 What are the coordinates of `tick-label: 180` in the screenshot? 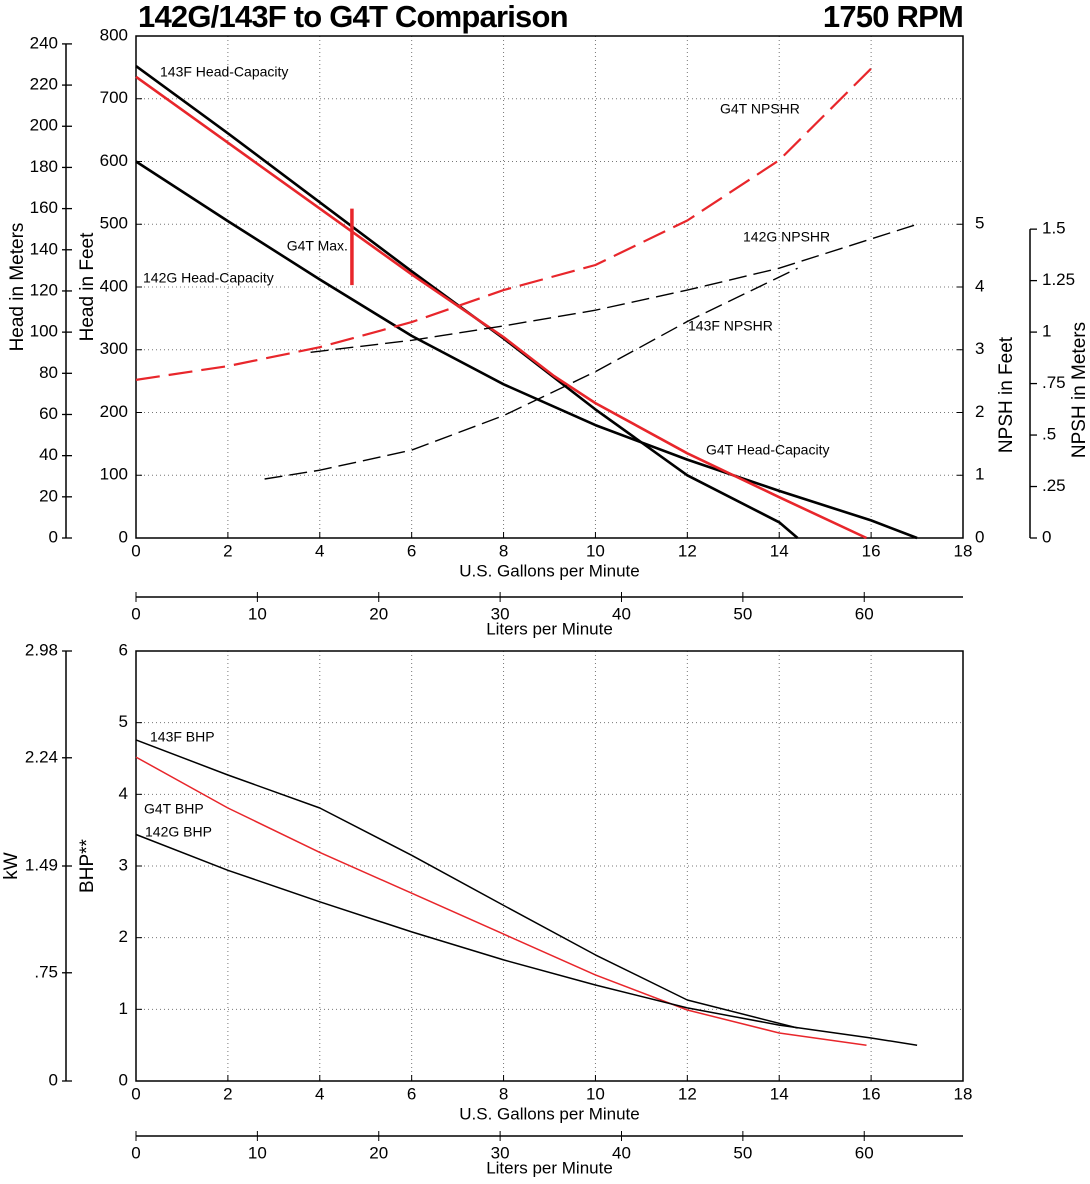 It's located at (44, 166).